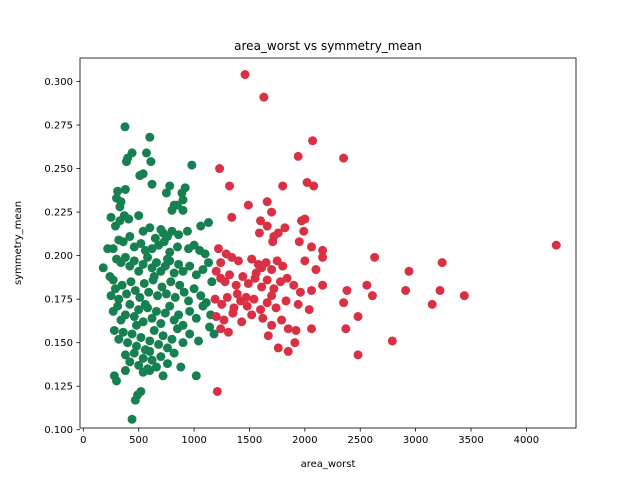 The height and width of the screenshot is (480, 640). Describe the element at coordinates (58, 343) in the screenshot. I see `y-tick-label: 0.150` at that location.